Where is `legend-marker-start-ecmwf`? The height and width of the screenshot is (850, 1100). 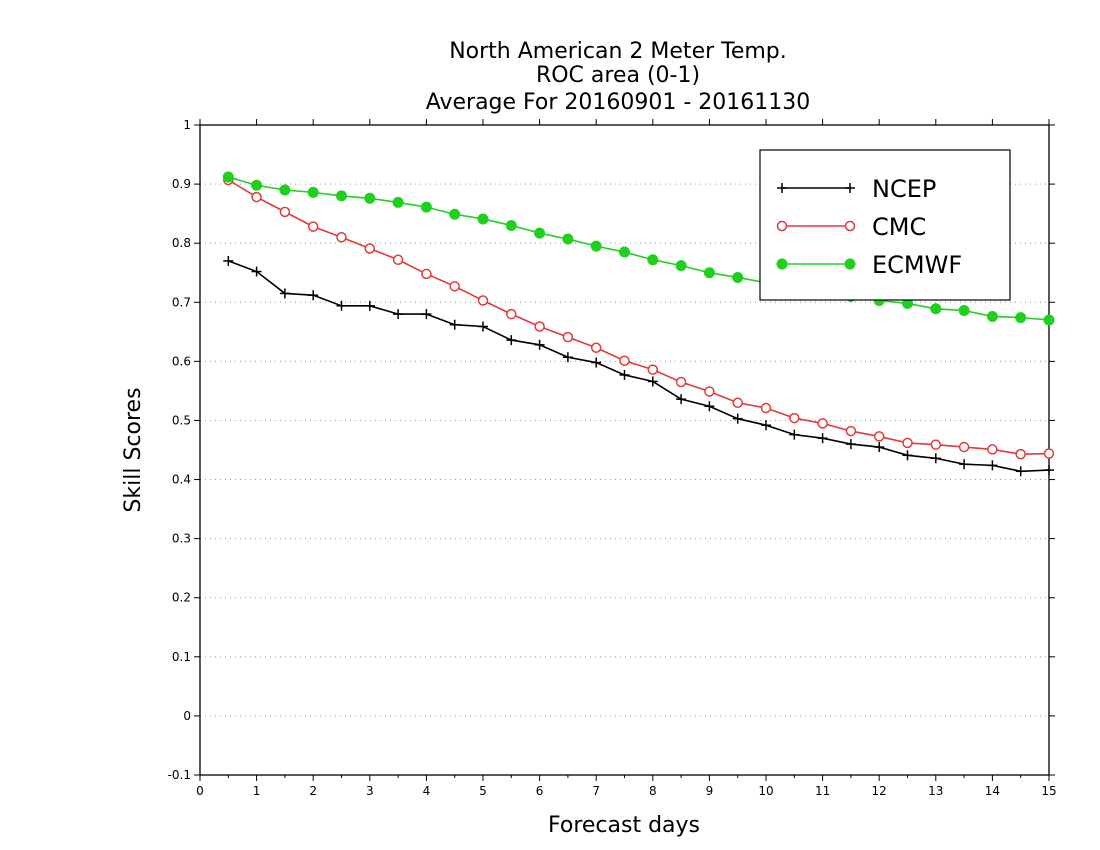
legend-marker-start-ecmwf is located at coordinates (782, 264).